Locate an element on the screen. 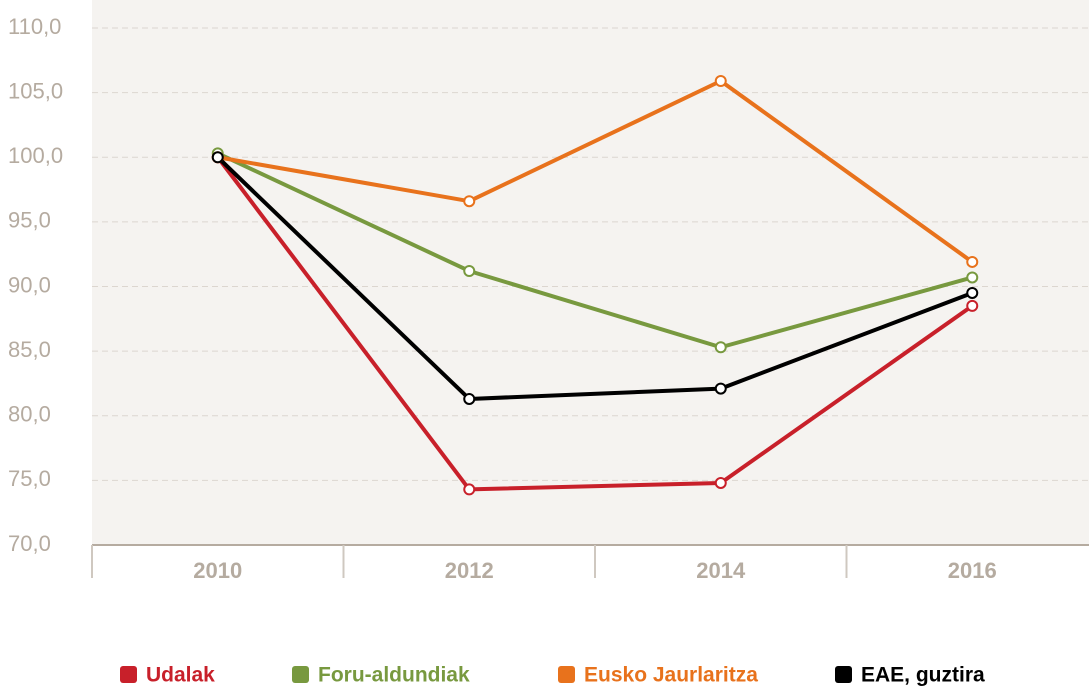 The width and height of the screenshot is (1089, 688). y-tick-label: 105,0 is located at coordinates (35, 90).